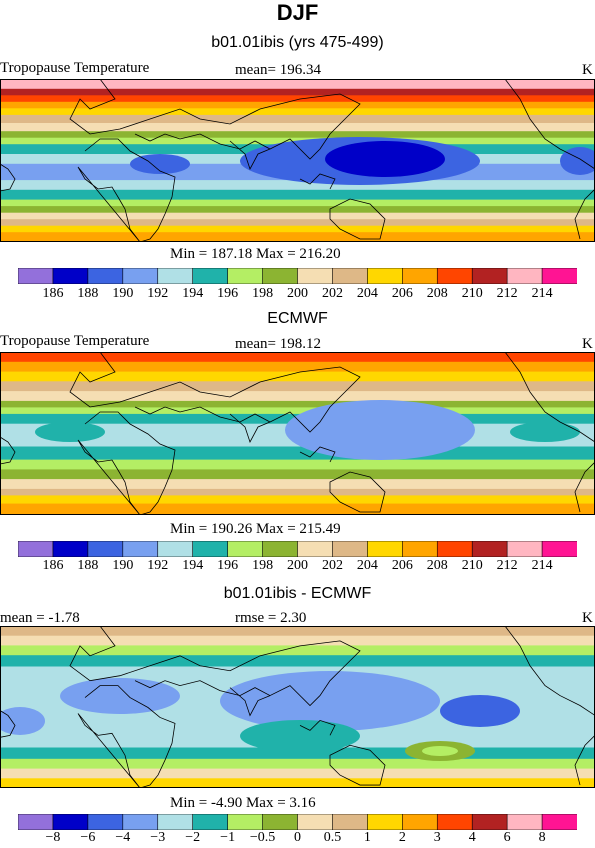 The height and width of the screenshot is (848, 595). What do you see at coordinates (437, 565) in the screenshot?
I see `colorbar-tick-label: 208` at bounding box center [437, 565].